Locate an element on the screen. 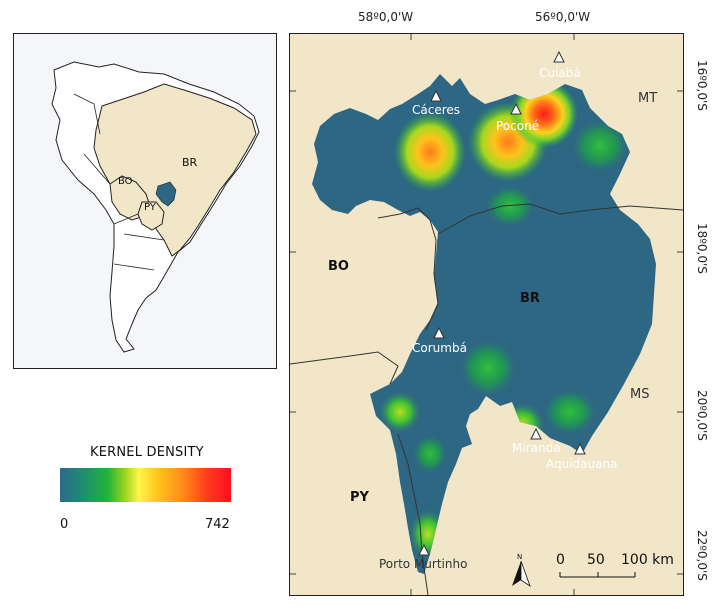  scale-label-0: 0 is located at coordinates (560, 560).